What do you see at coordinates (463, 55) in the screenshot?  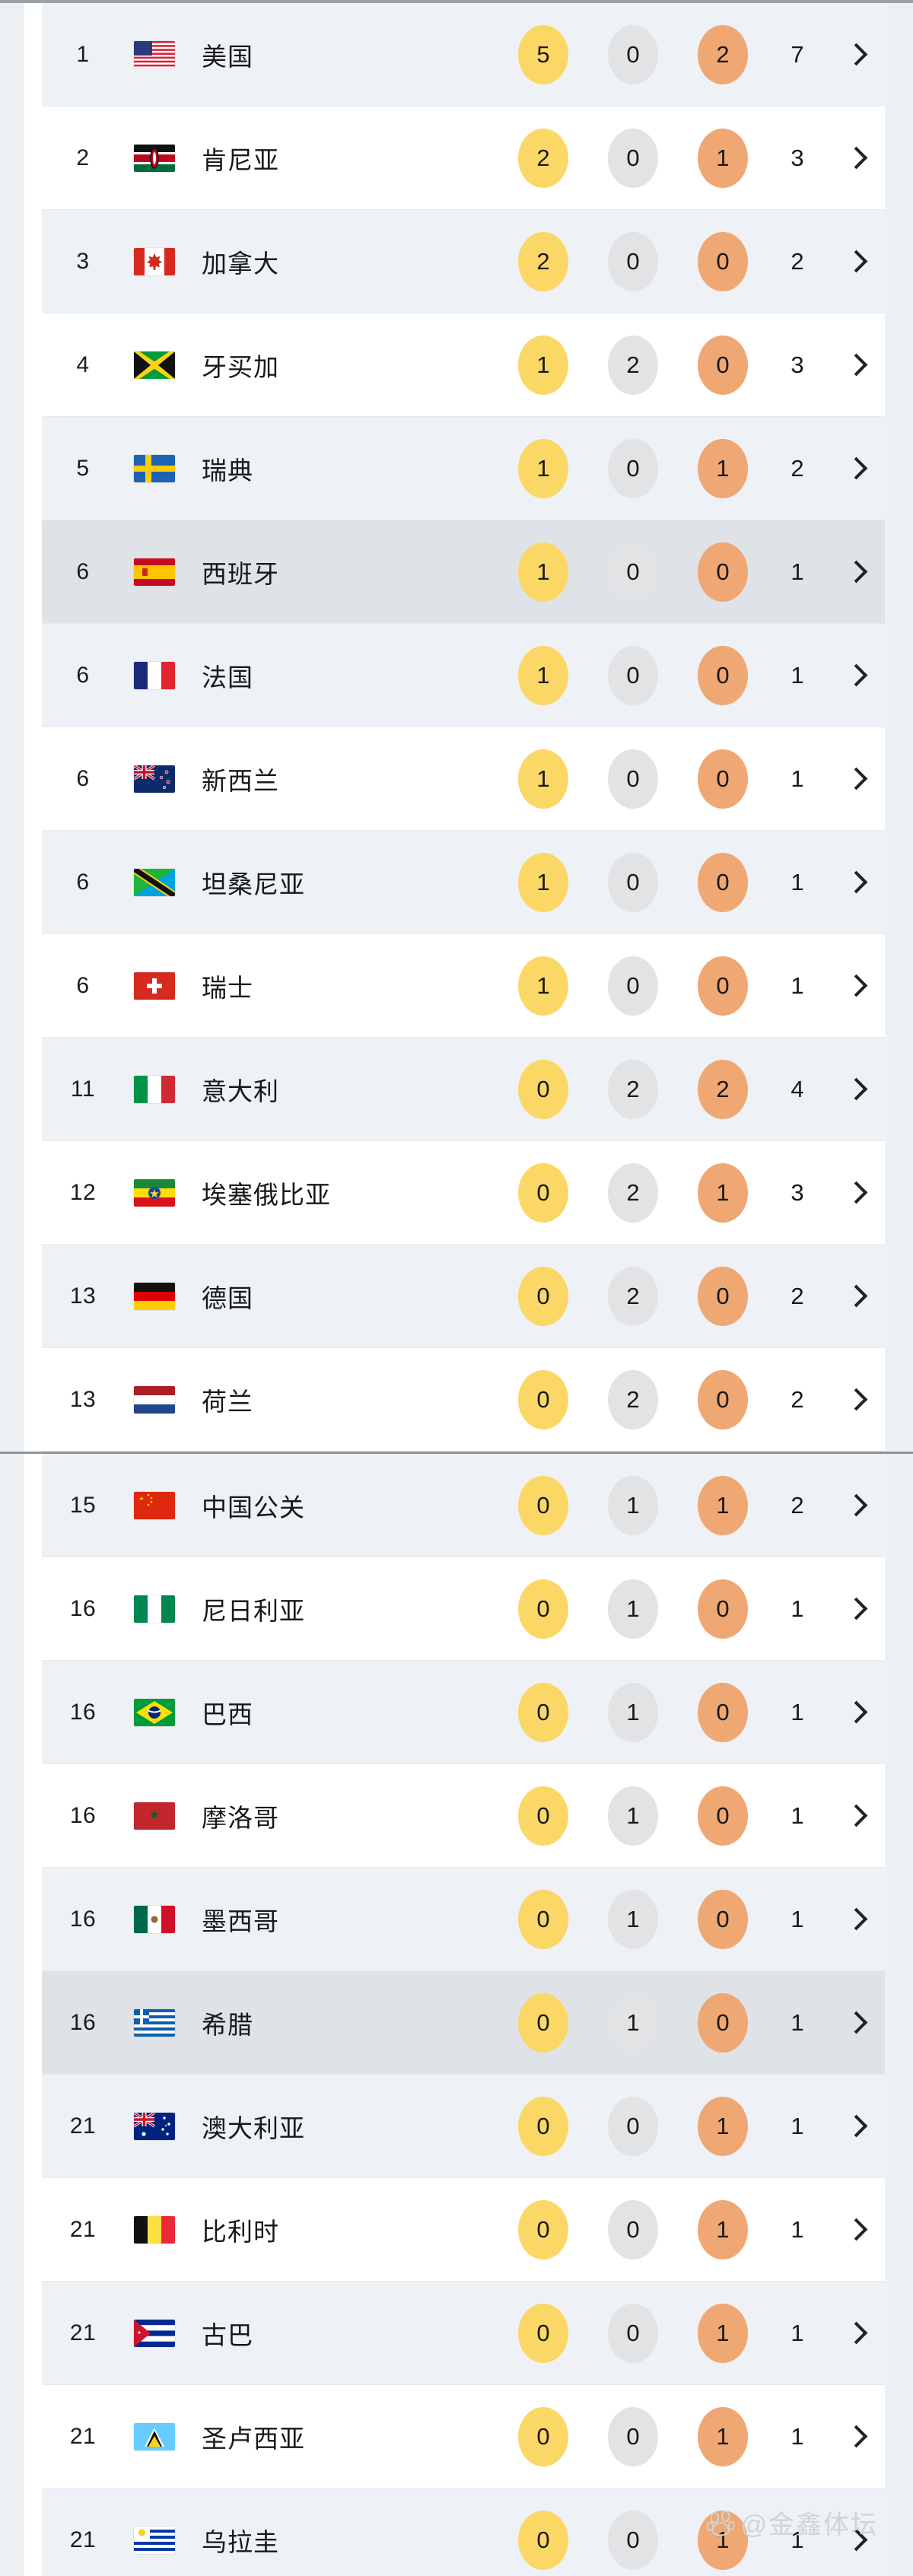 I see `table-row: 1 美国 5 0 2 7` at bounding box center [463, 55].